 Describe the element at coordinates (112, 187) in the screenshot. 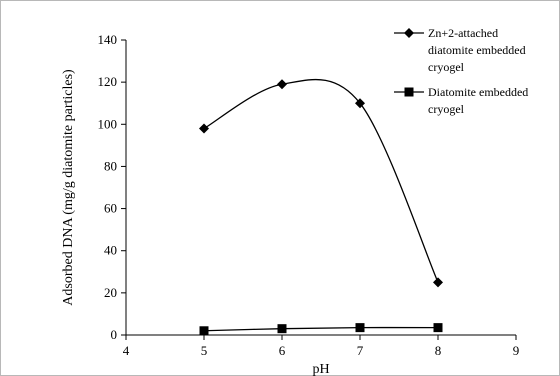

I see `y-axis-ticks: 0 20 40 60 80 100 120 140` at that location.